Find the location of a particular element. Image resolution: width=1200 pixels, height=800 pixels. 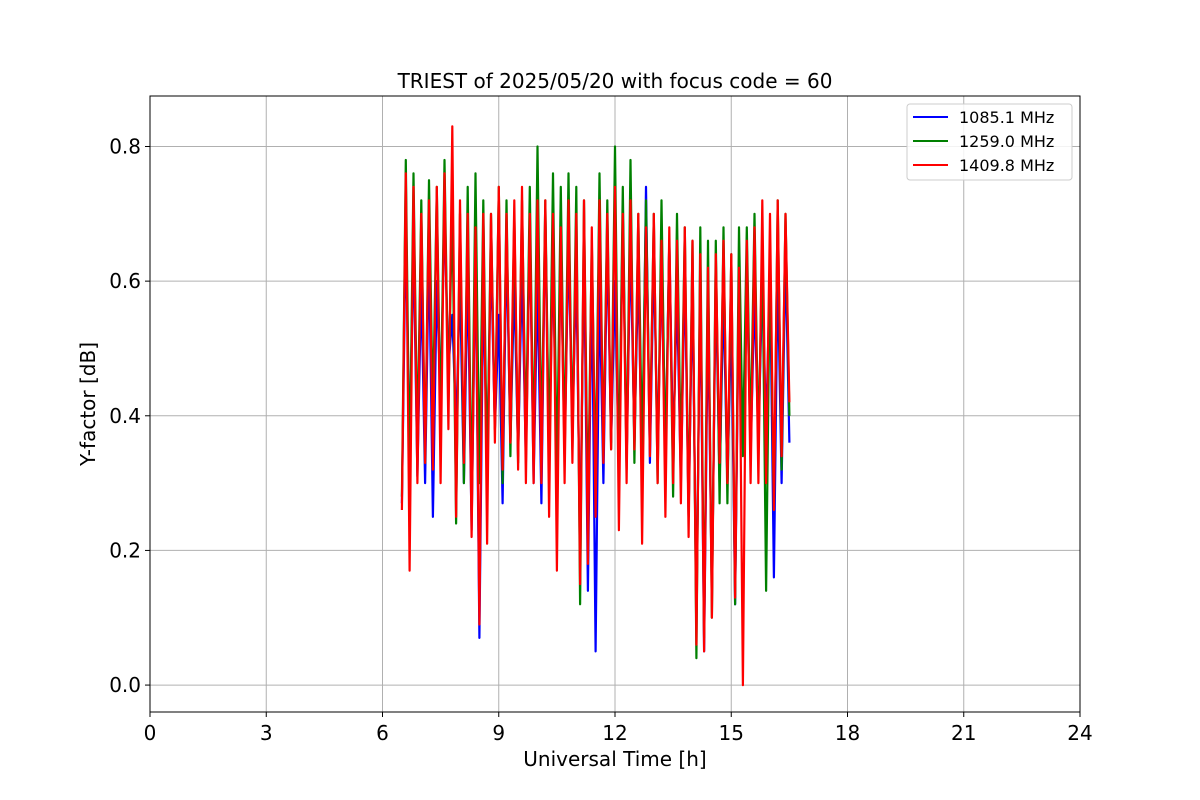

x-axis-label: Universal Time [h] is located at coordinates (614, 759).